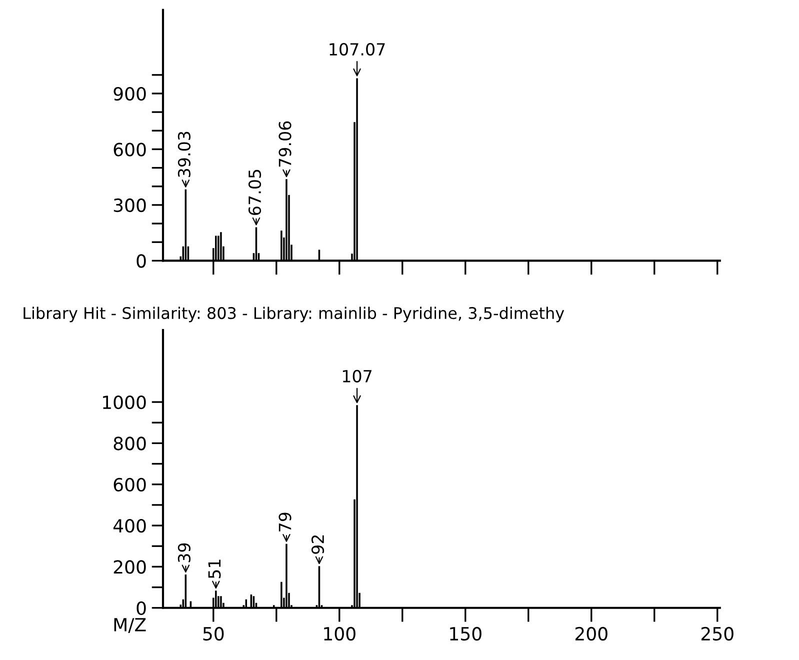 Image resolution: width=799 pixels, height=660 pixels. I want to click on annotation: 79, so click(285, 522).